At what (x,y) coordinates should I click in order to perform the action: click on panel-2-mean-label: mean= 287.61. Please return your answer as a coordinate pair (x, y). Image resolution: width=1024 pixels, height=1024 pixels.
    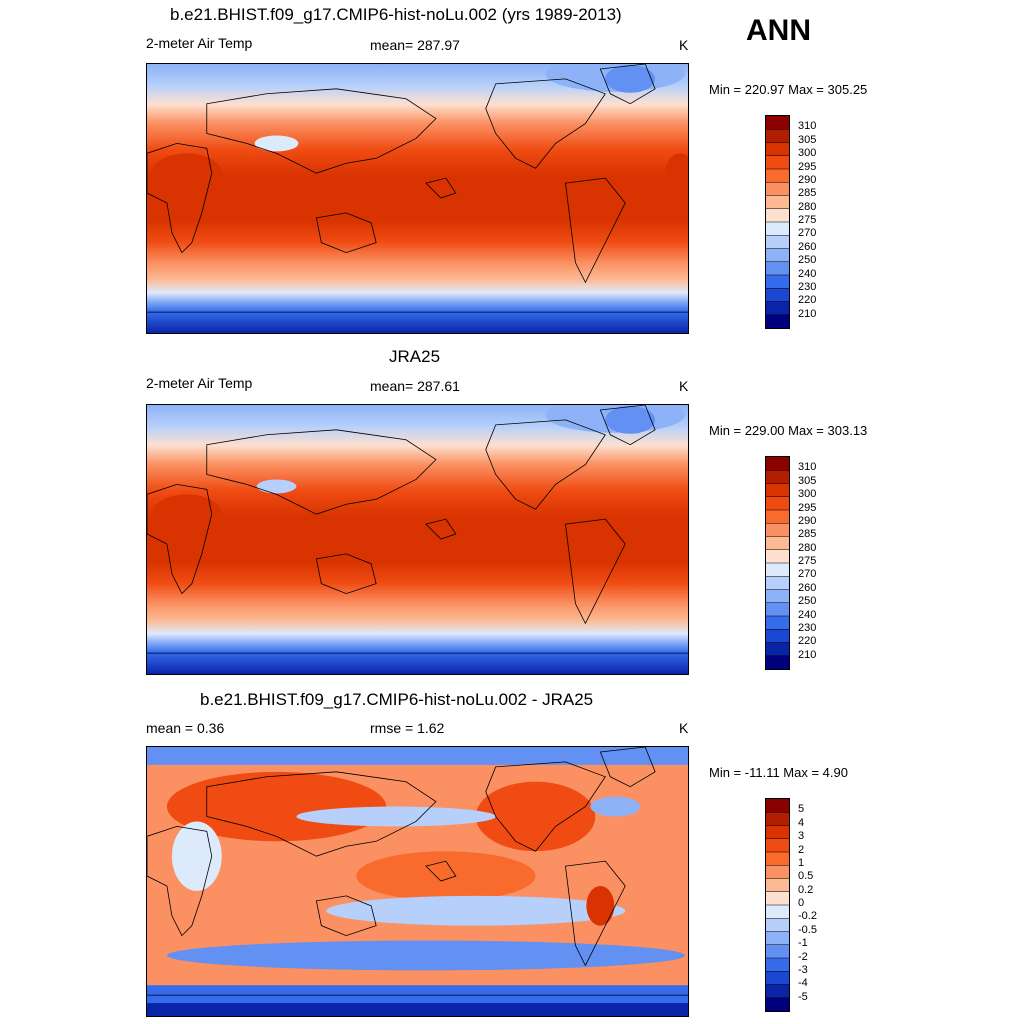
    Looking at the image, I should click on (415, 386).